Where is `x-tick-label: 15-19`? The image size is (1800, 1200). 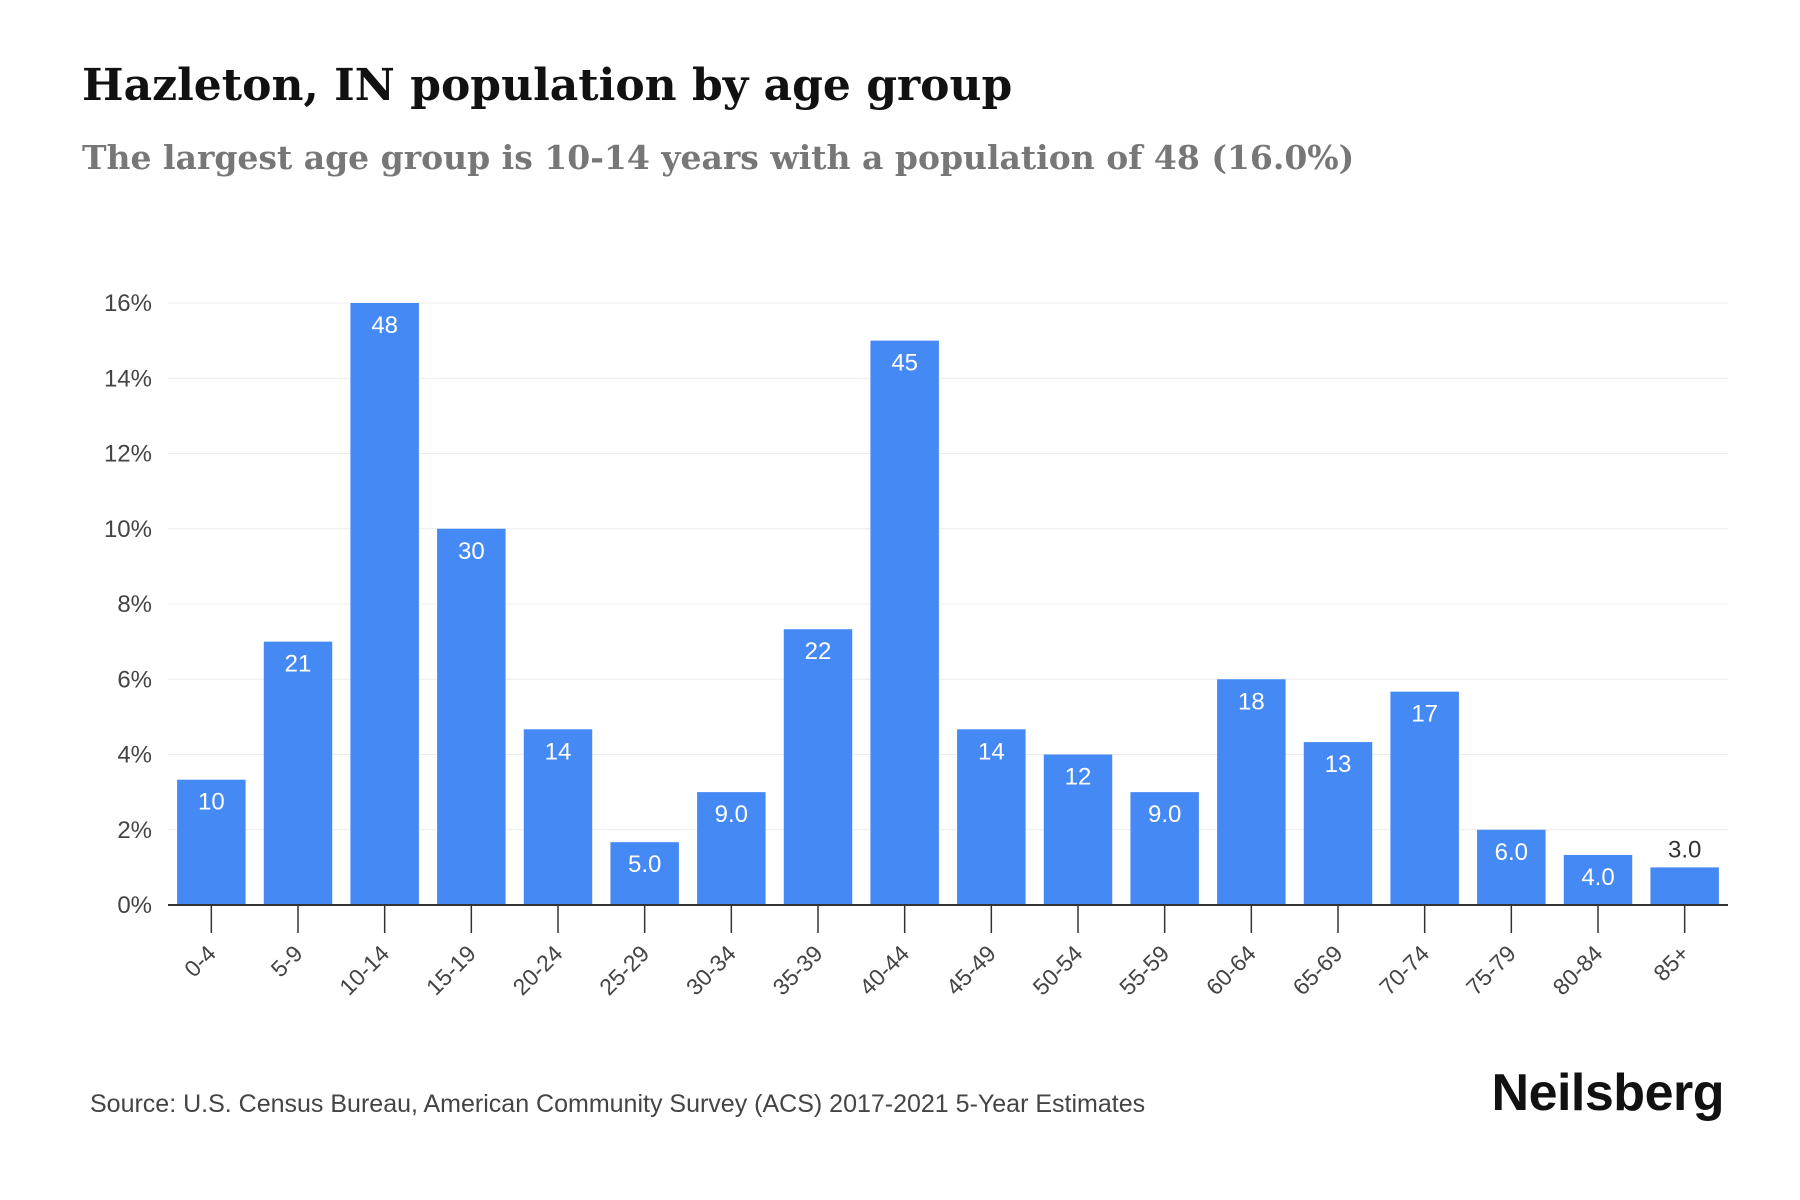
x-tick-label: 15-19 is located at coordinates (451, 970).